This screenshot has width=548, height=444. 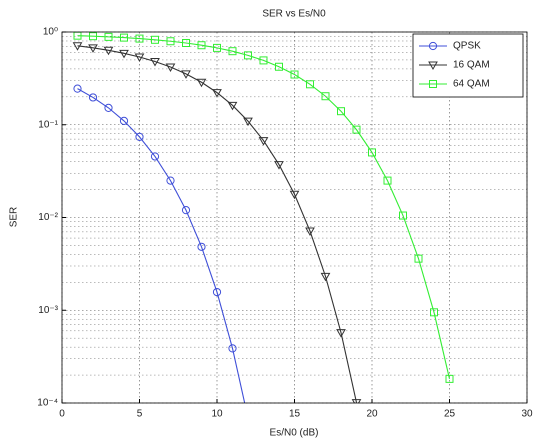 What do you see at coordinates (294, 433) in the screenshot?
I see `x-axis-label: Es/N0 (dB)` at bounding box center [294, 433].